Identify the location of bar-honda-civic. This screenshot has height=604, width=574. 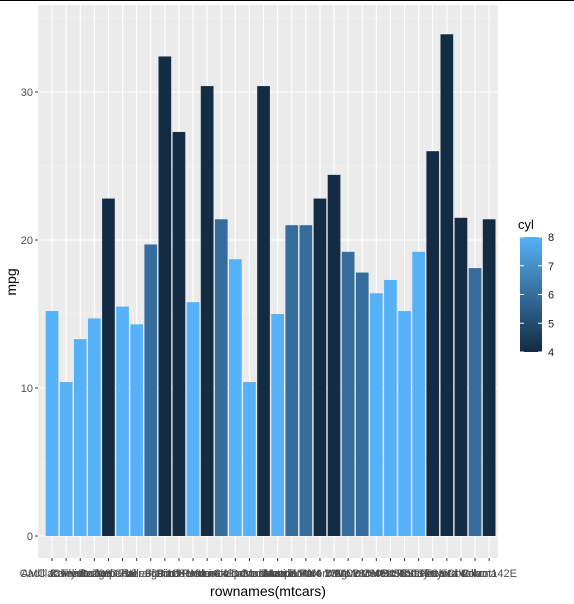
(207, 311).